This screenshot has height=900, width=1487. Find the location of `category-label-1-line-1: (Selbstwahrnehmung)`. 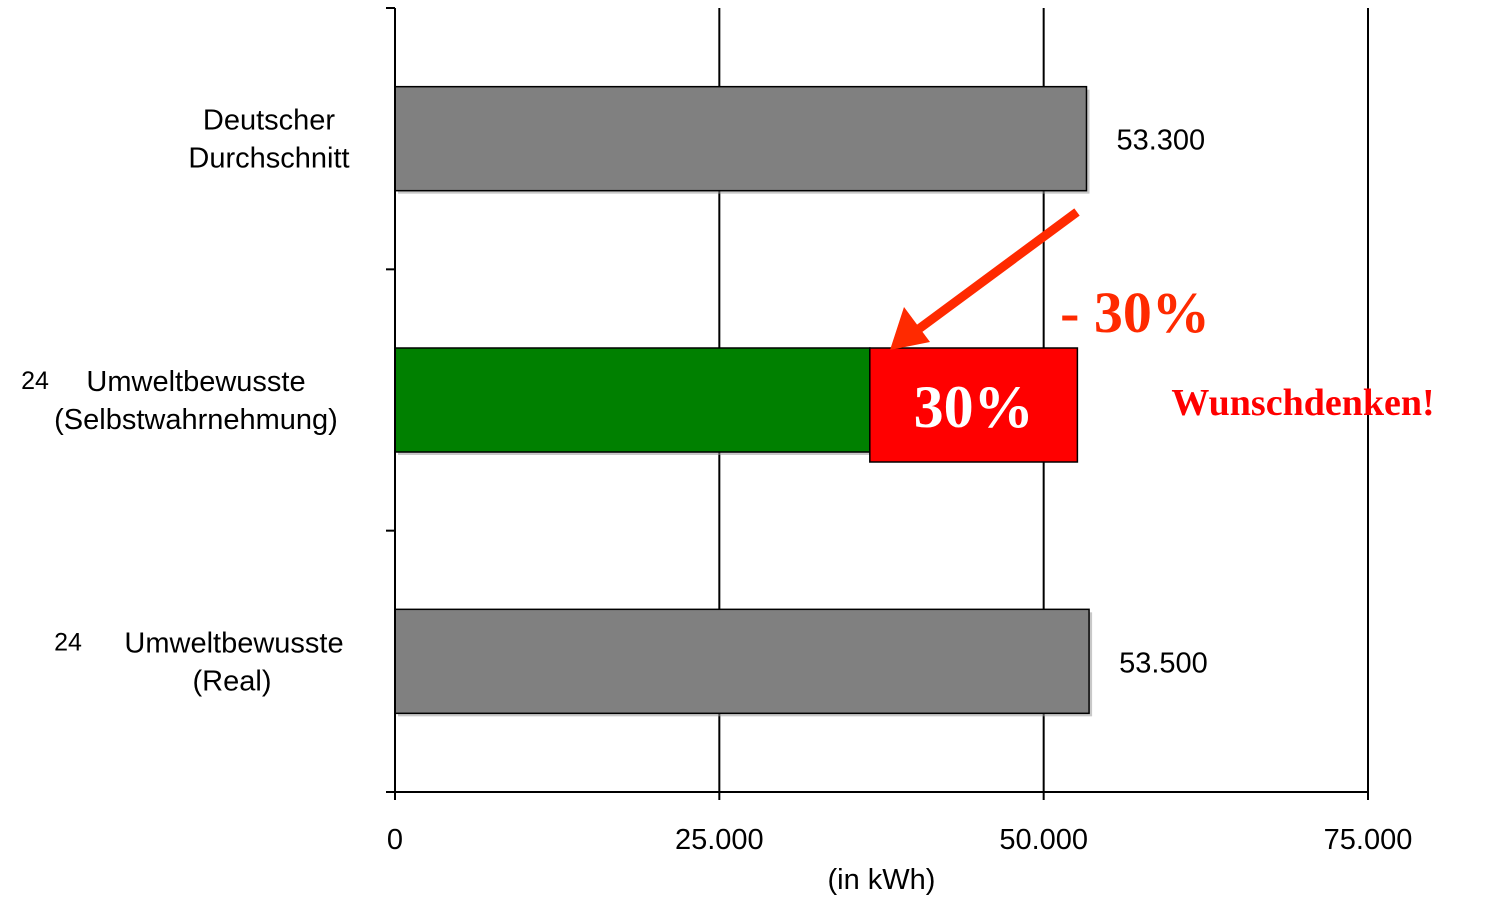

category-label-1-line-1: (Selbstwahrnehmung) is located at coordinates (196, 420).